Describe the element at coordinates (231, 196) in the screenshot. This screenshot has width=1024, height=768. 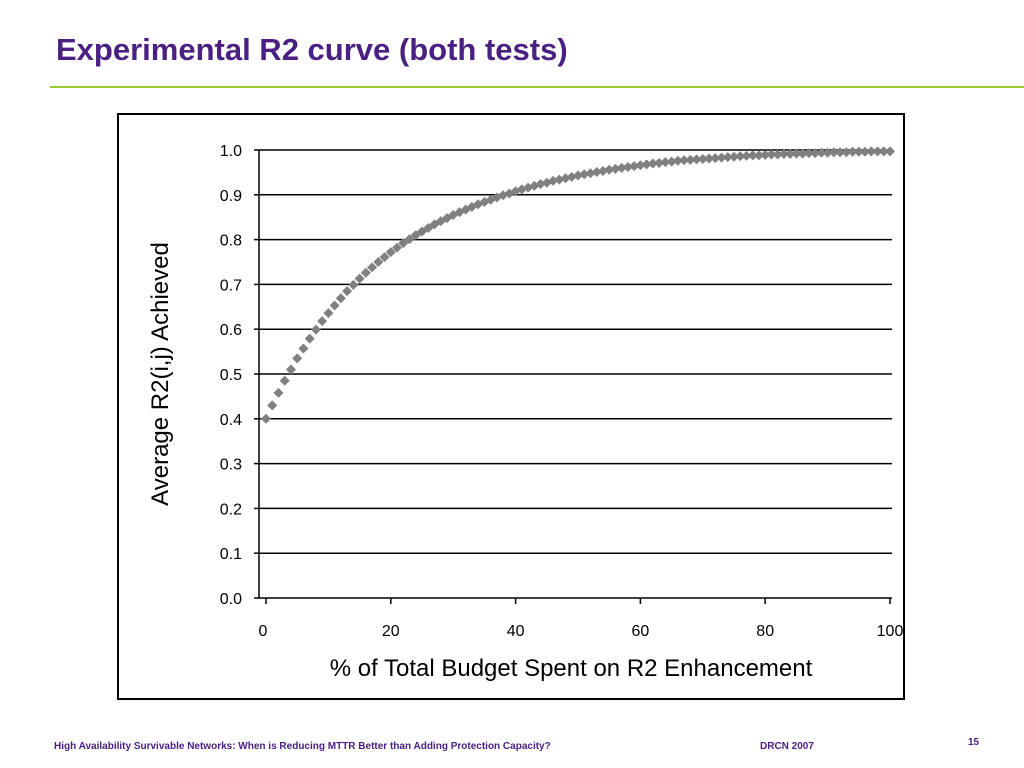
I see `y-tick-label: 0.9` at that location.